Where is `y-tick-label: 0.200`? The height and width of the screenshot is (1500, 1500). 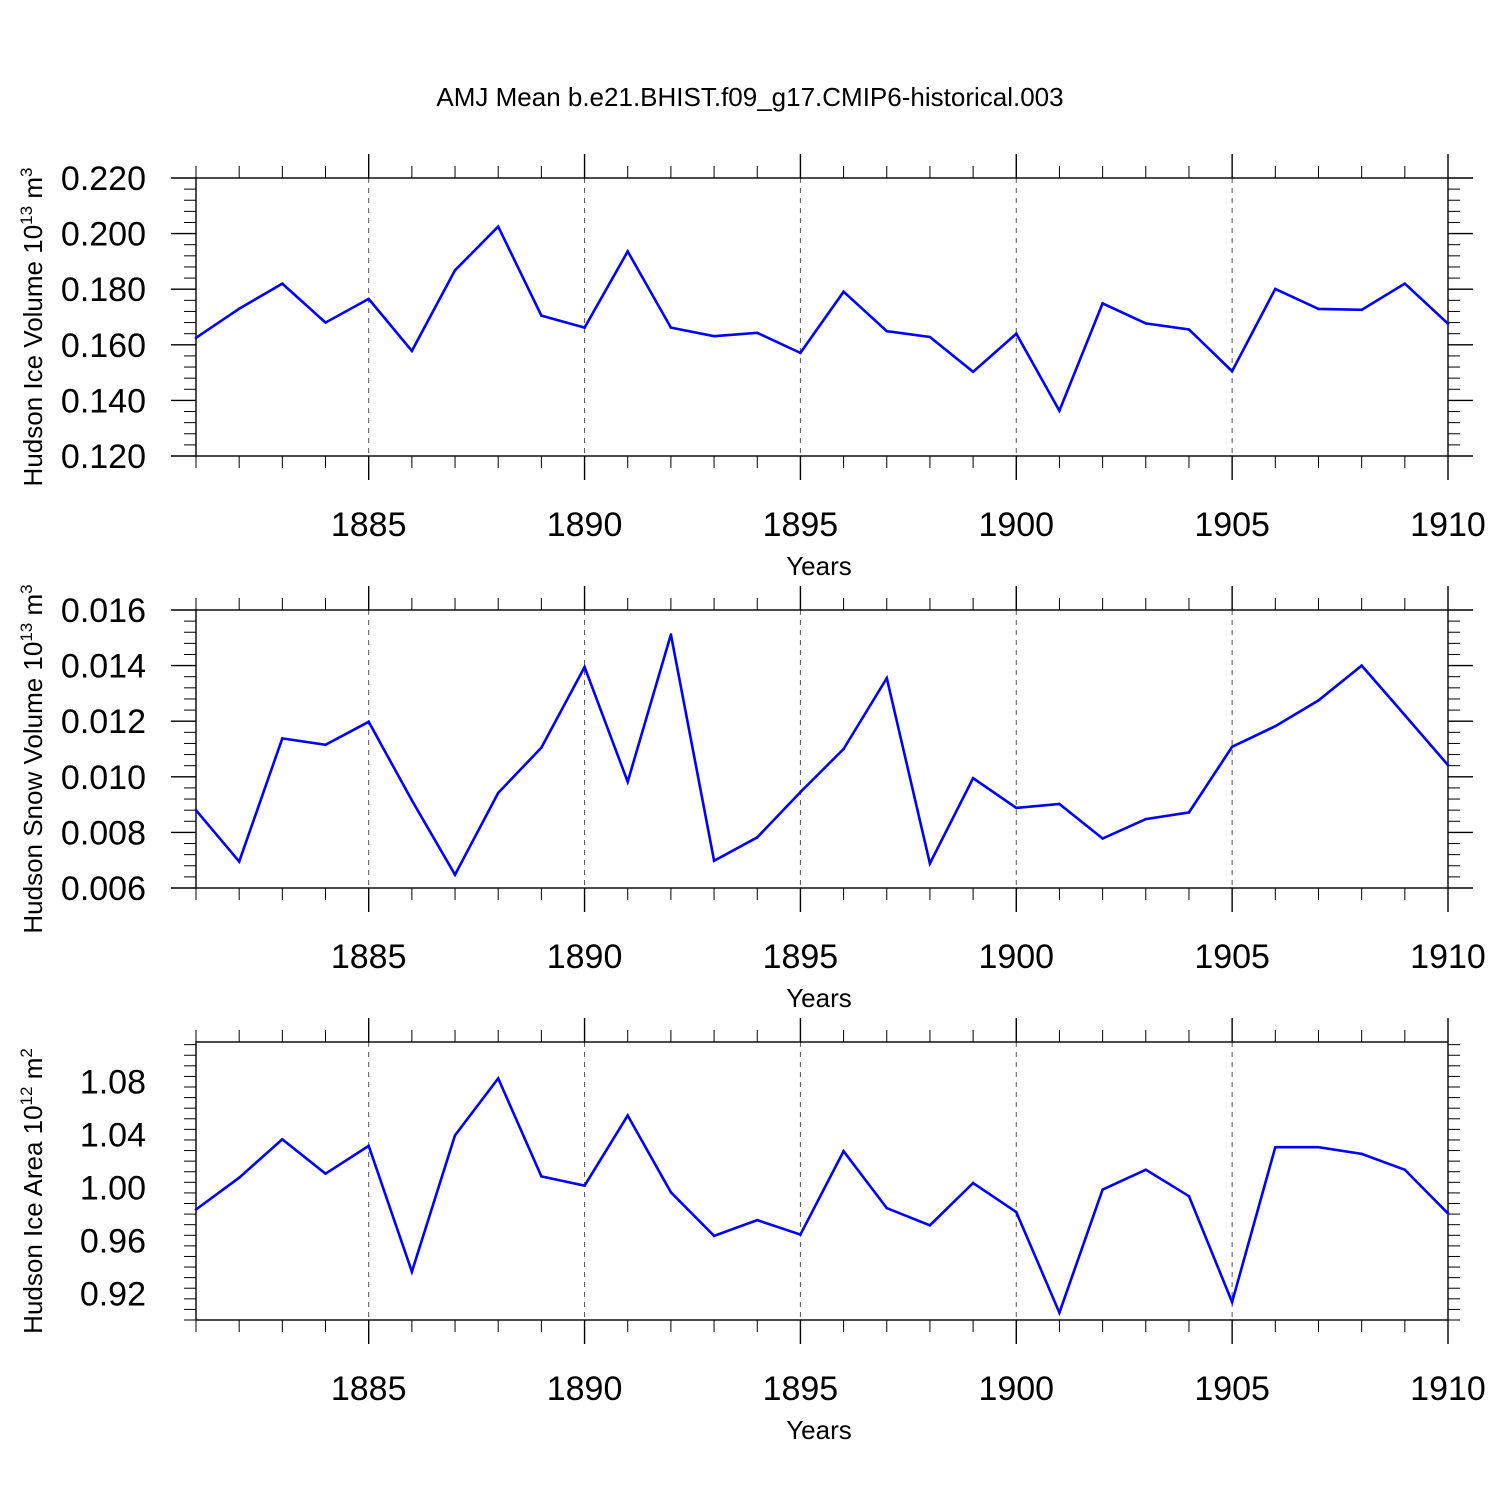 y-tick-label: 0.200 is located at coordinates (103, 235).